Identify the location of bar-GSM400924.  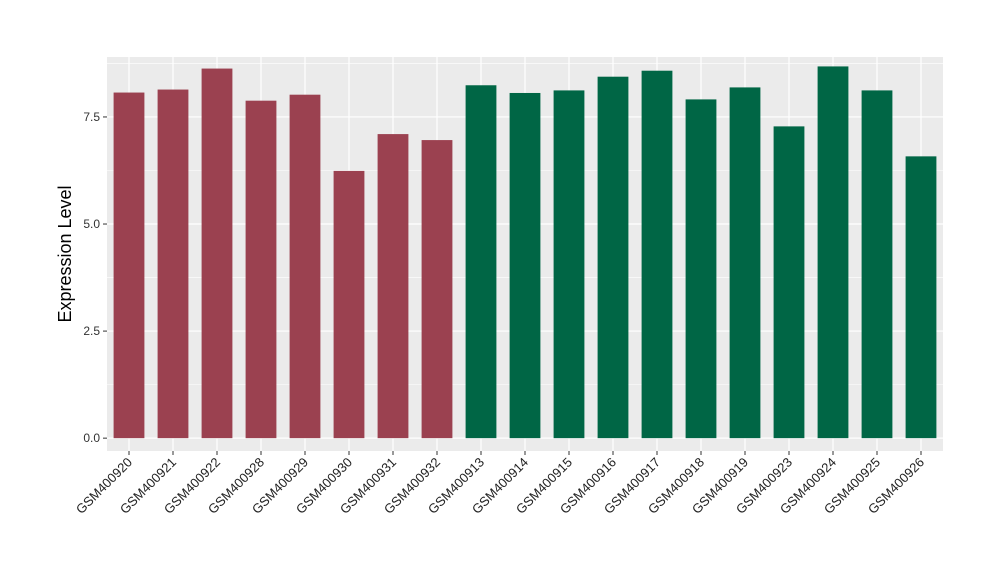
(833, 252).